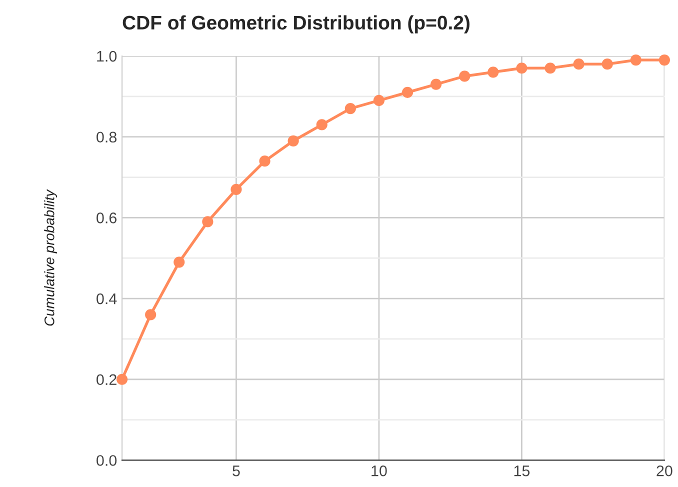 Image resolution: width=678 pixels, height=487 pixels. Describe the element at coordinates (296, 24) in the screenshot. I see `chart-title: CDF of Geometric Distribution (p=0.2)` at that location.